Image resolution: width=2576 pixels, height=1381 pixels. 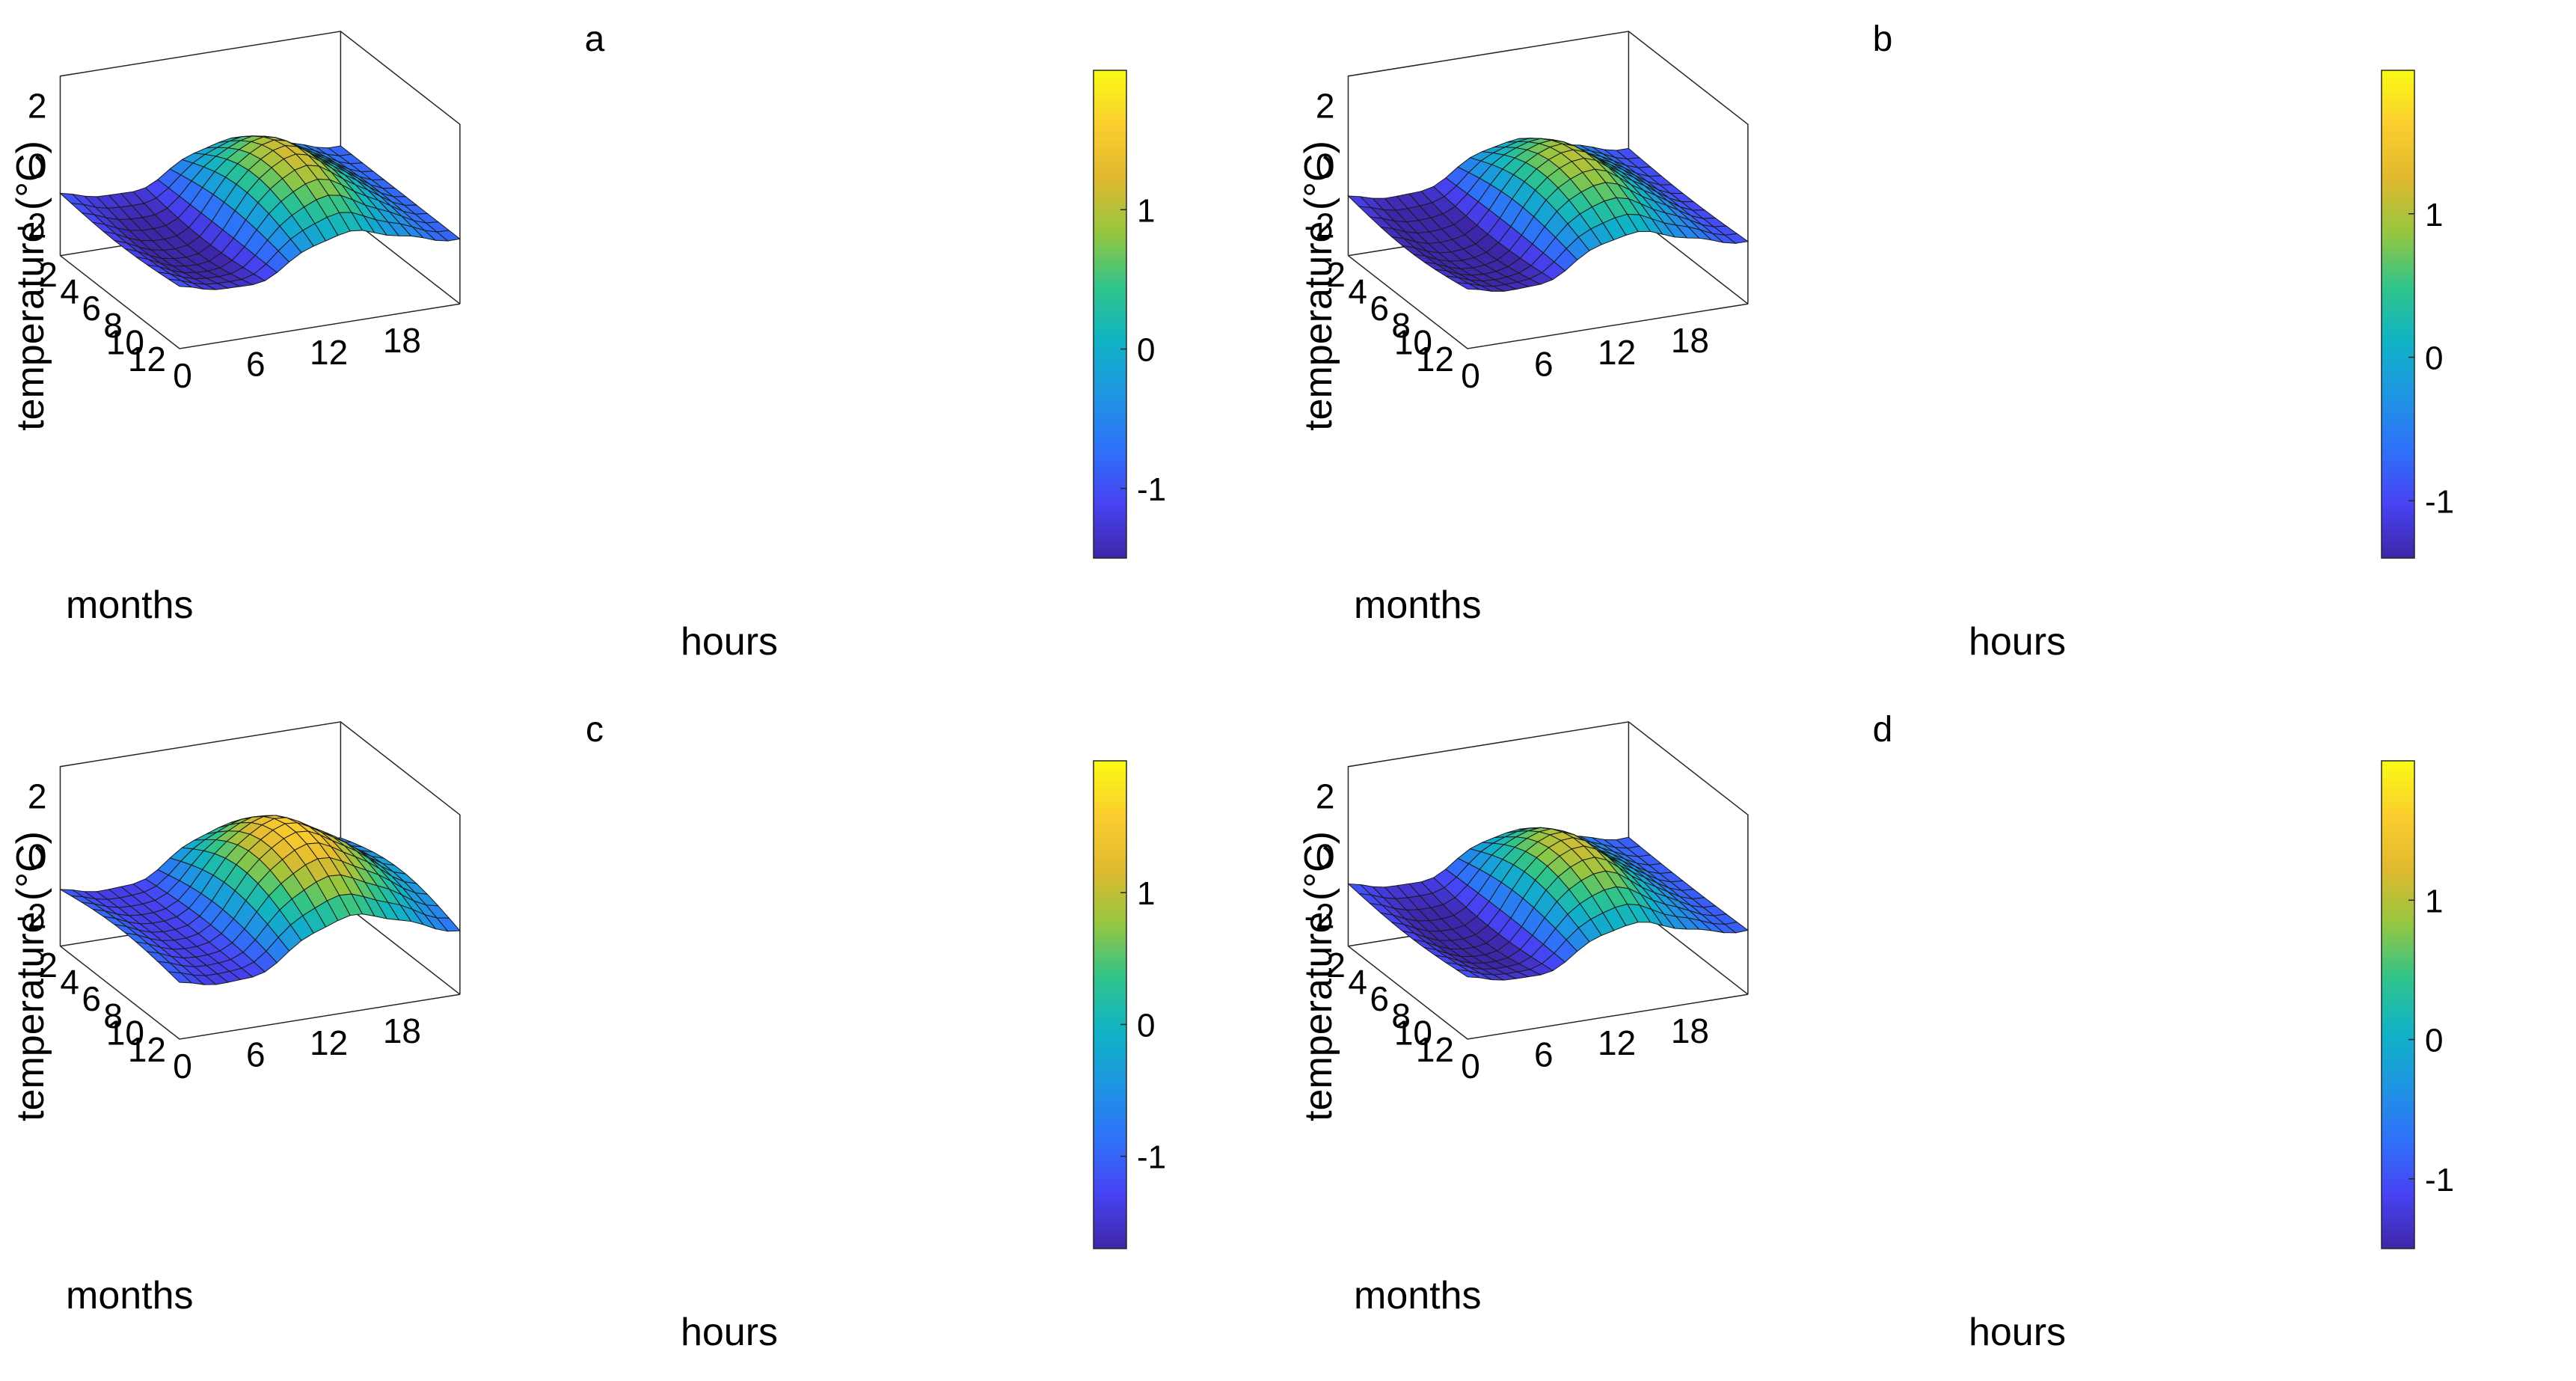 I want to click on x-axis-a: 0 6 12 18, so click(x=297, y=358).